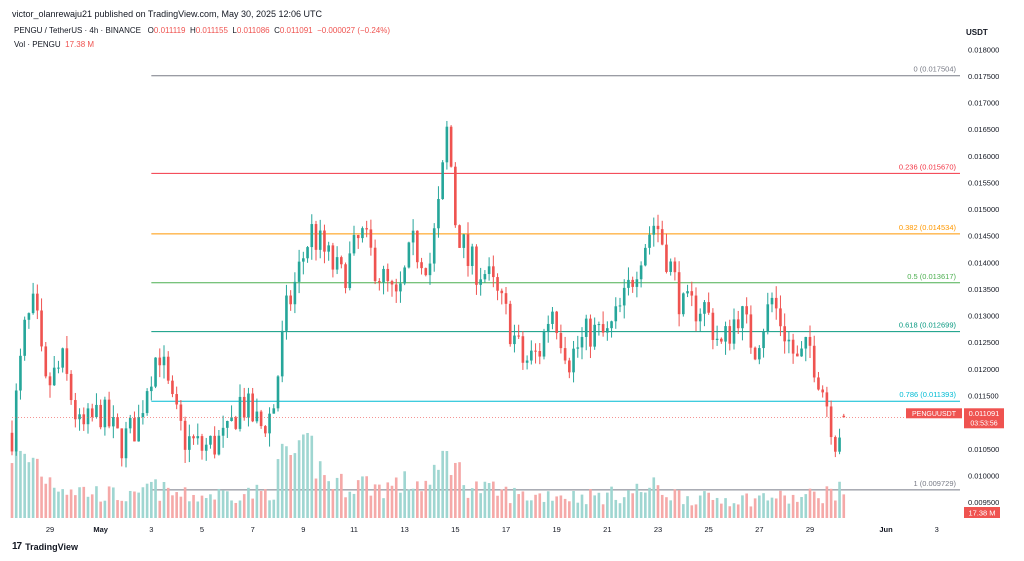 This screenshot has height=561, width=1024. I want to click on y-tick-label: 0.010000, so click(983, 475).